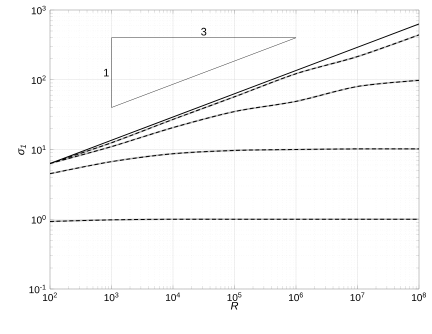 The width and height of the screenshot is (432, 334). What do you see at coordinates (173, 297) in the screenshot?
I see `x-tick-label: 10$^{4}$` at bounding box center [173, 297].